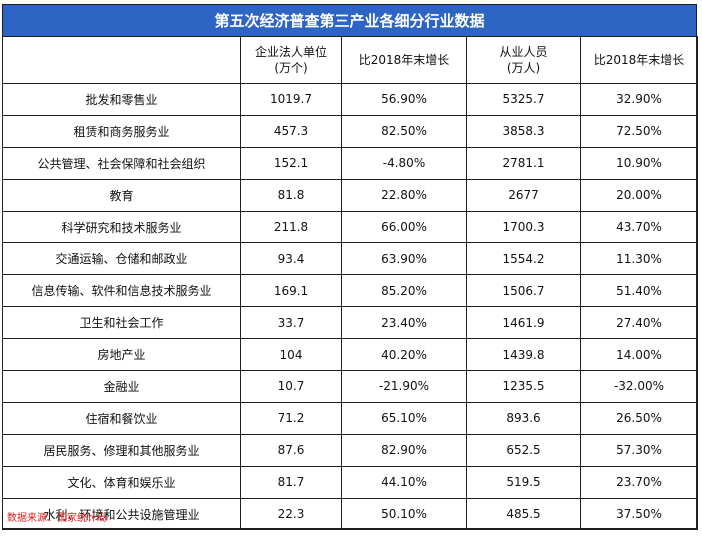 The width and height of the screenshot is (702, 540). Describe the element at coordinates (121, 131) in the screenshot. I see `industry-cell: 租赁和商务服务业` at that location.